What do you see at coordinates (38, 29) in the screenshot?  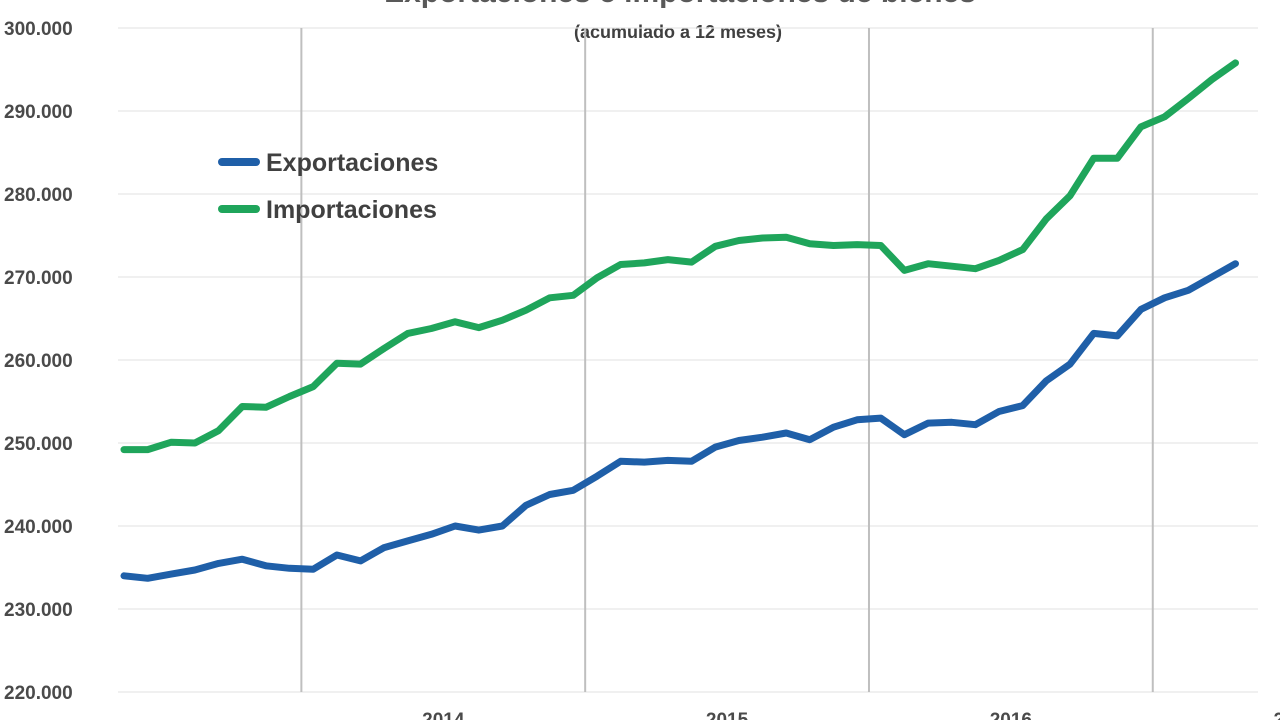 I see `y-tick-label: 300.000` at bounding box center [38, 29].